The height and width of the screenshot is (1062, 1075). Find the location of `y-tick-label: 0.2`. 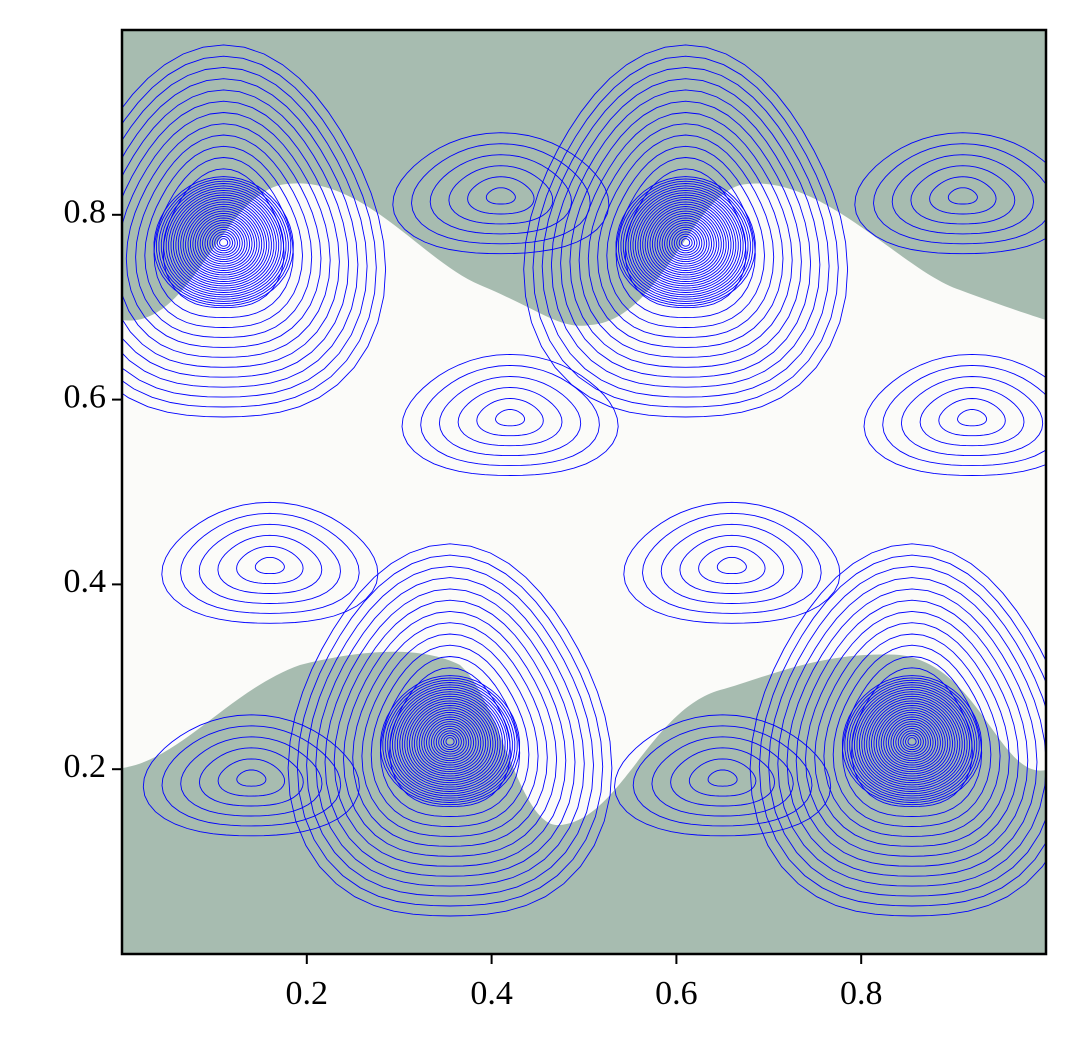

y-tick-label: 0.2 is located at coordinates (85, 766).